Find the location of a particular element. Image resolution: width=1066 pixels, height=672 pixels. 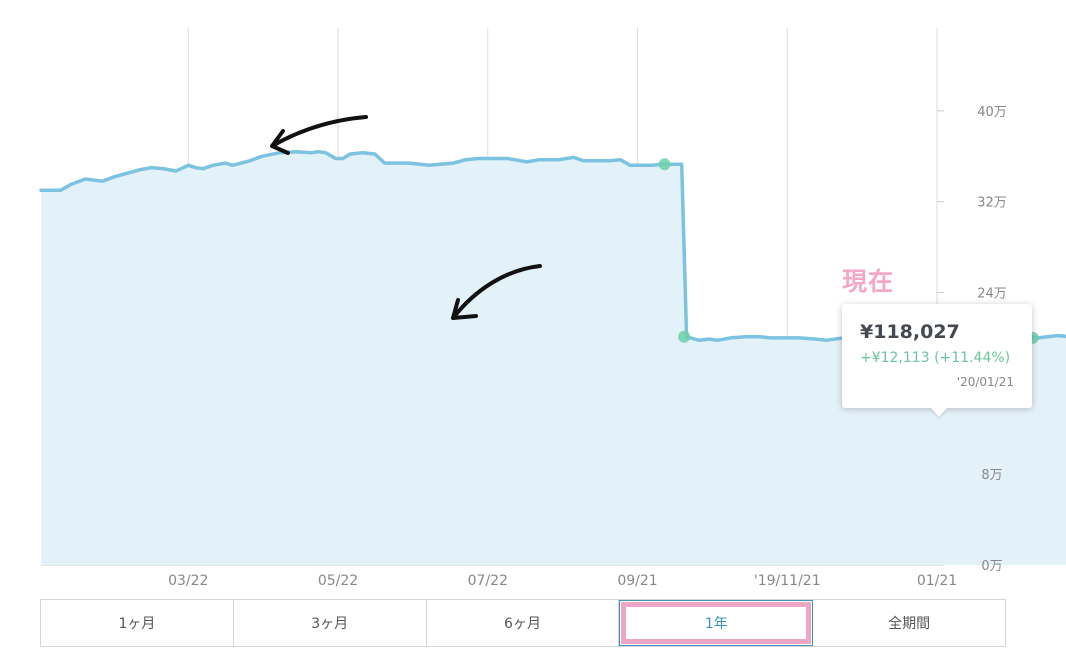

period-1-month-button: 1ヶ月 is located at coordinates (137, 623).